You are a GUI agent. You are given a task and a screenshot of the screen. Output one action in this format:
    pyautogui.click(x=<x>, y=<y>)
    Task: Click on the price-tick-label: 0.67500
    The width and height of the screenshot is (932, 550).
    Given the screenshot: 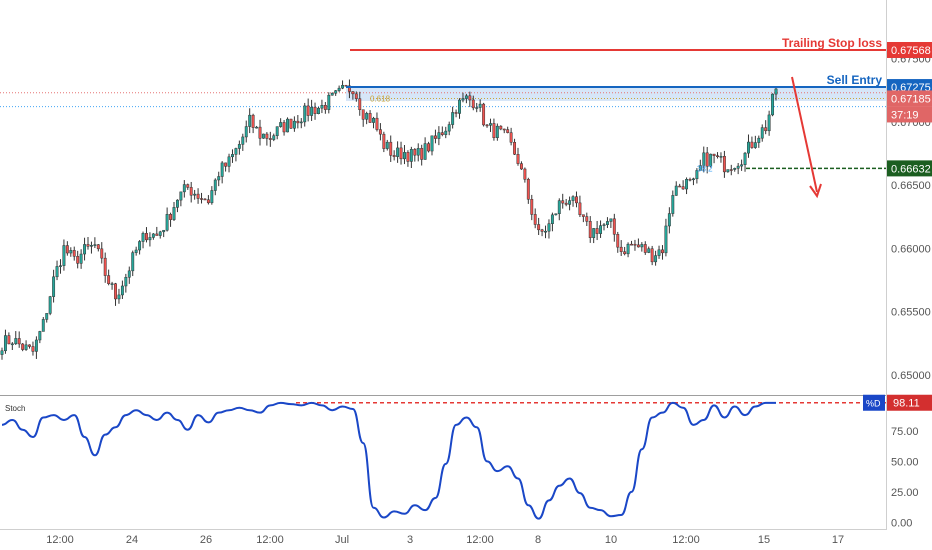 What is the action you would take?
    pyautogui.click(x=911, y=60)
    